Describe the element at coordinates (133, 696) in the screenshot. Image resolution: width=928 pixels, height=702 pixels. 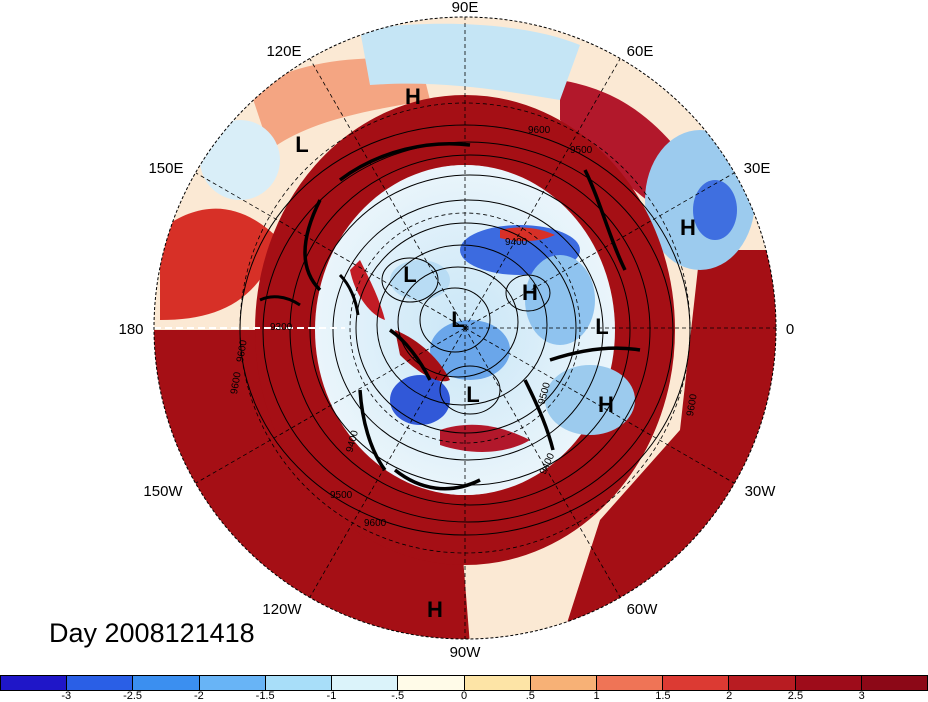
I see `colorbar-tick-label: -2.5` at that location.